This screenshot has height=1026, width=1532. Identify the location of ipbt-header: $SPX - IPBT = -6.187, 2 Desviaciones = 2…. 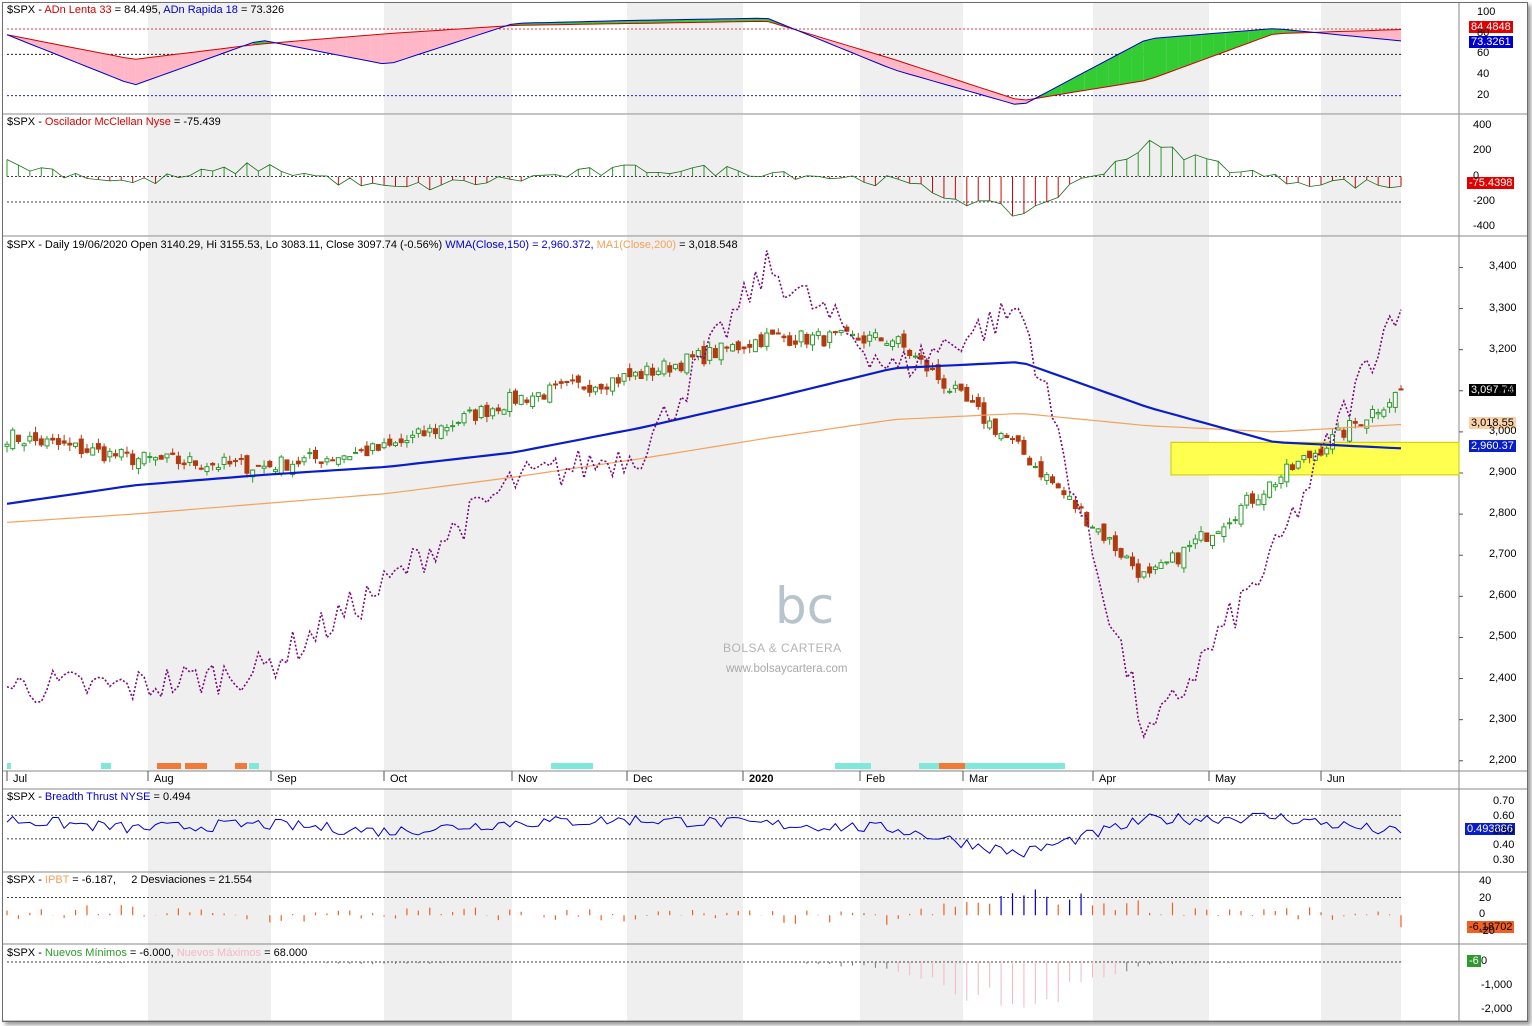
(130, 880).